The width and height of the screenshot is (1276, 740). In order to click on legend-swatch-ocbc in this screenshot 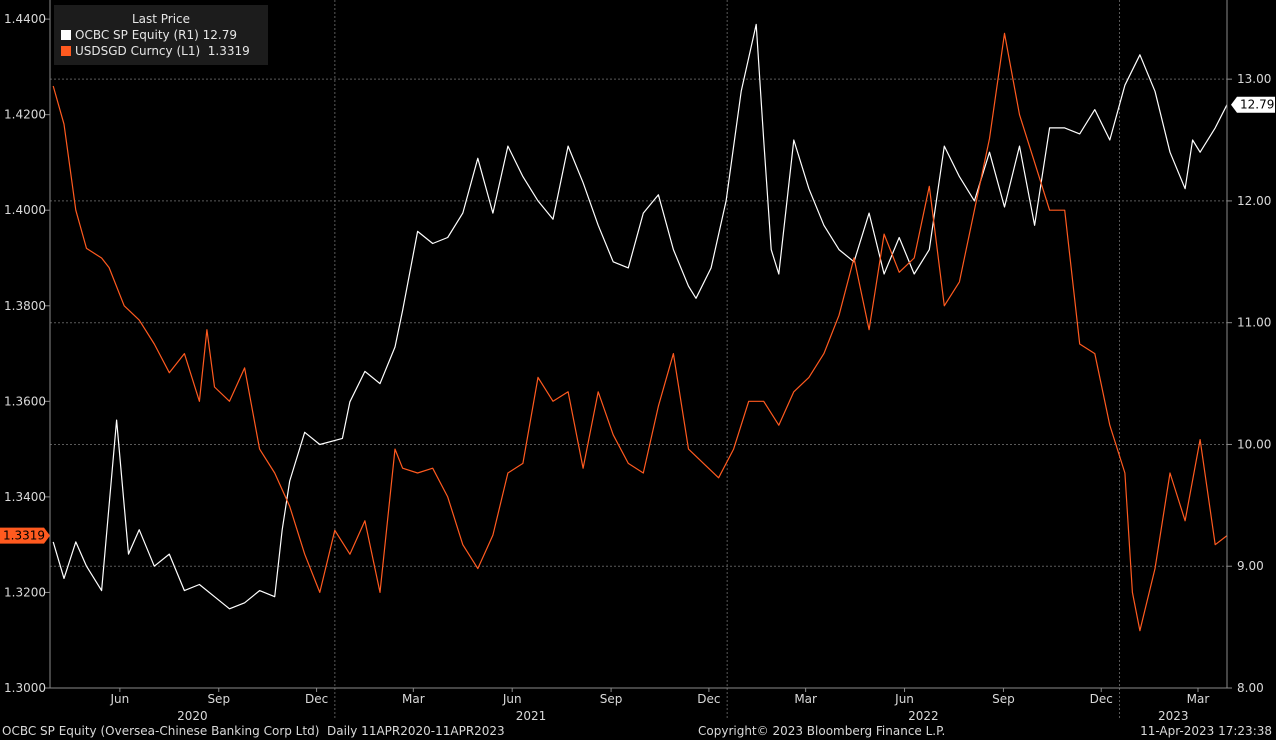, I will do `click(66, 35)`.